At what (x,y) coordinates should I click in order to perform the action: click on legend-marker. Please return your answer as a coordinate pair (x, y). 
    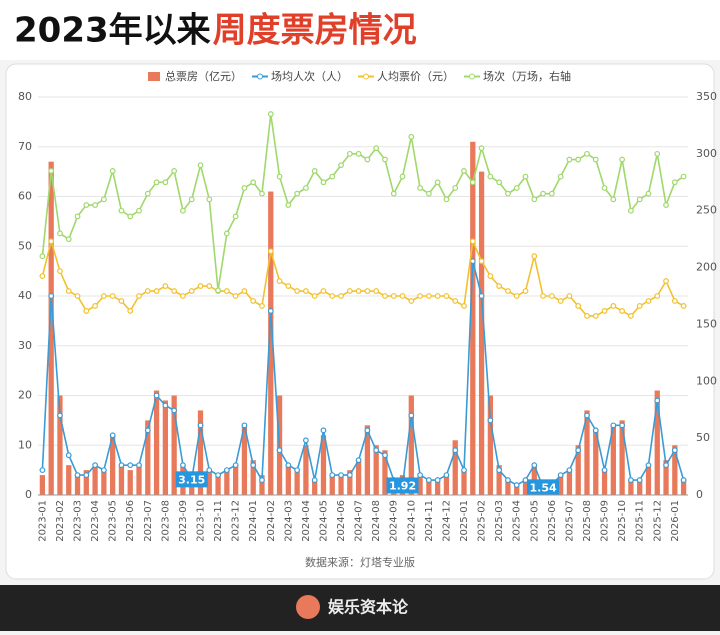
    Looking at the image, I should click on (472, 76).